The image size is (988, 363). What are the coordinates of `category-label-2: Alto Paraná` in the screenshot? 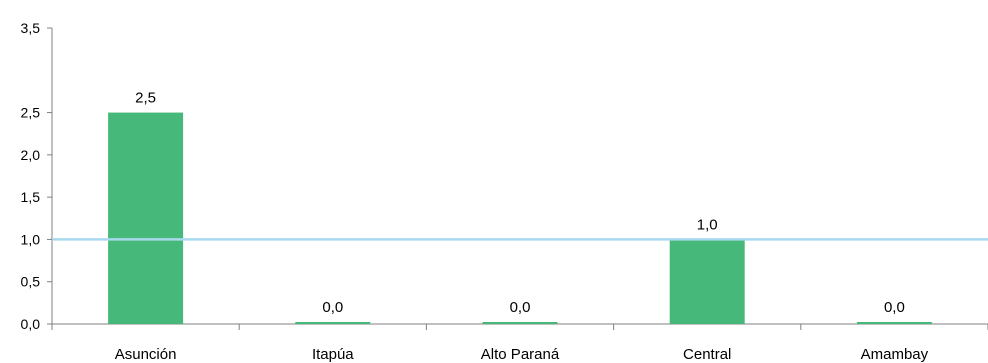 It's located at (520, 354).